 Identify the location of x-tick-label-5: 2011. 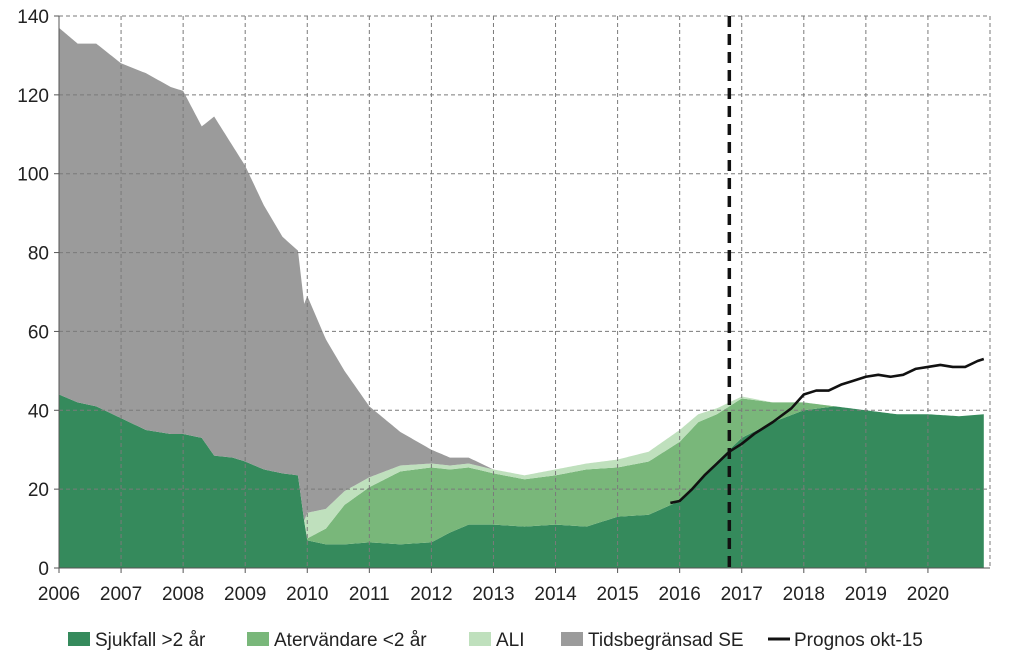
(369, 594).